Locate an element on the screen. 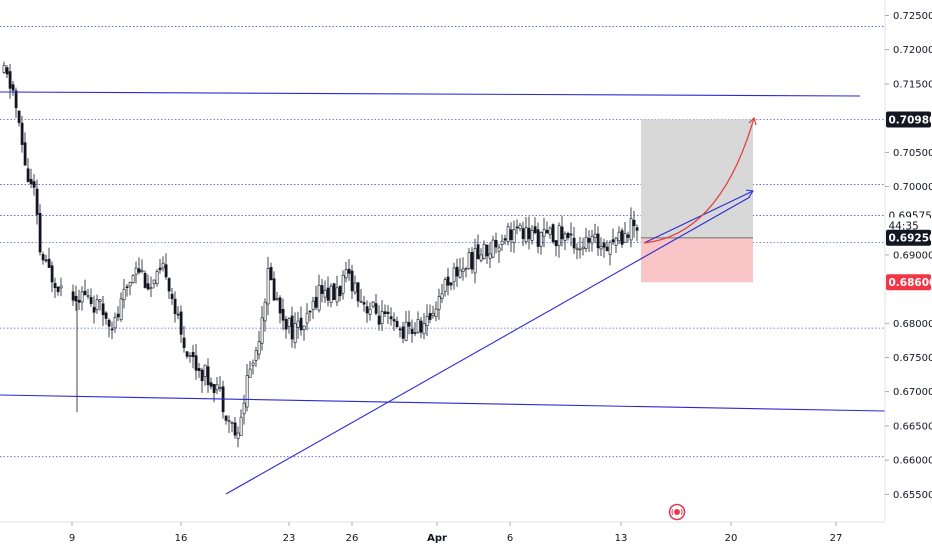 The height and width of the screenshot is (554, 932). time-tick-label: 23 is located at coordinates (289, 538).